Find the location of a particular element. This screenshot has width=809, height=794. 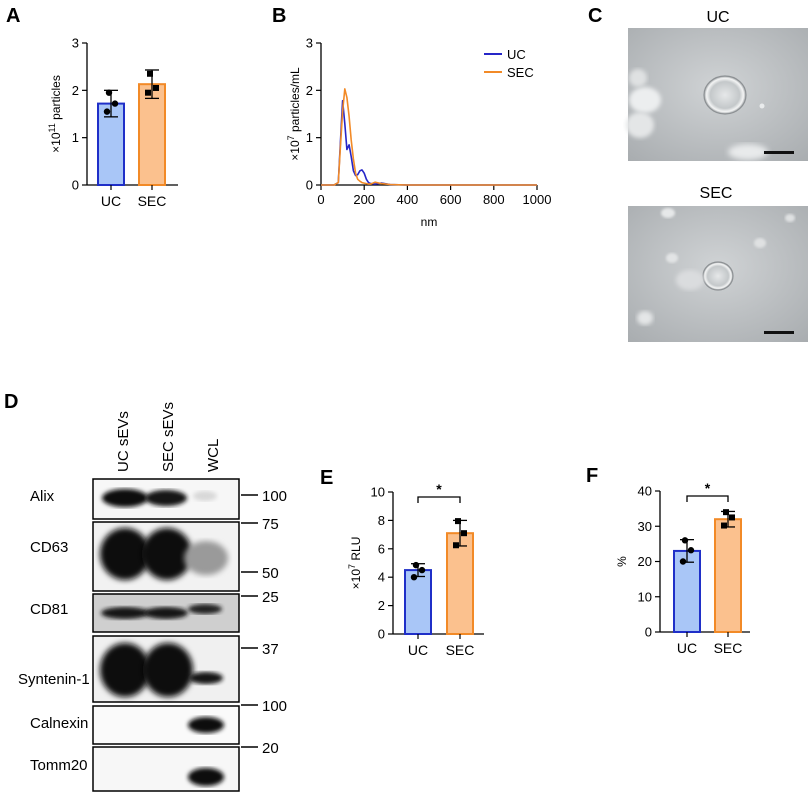

panel-a-category-label: SEC is located at coordinates (152, 201).